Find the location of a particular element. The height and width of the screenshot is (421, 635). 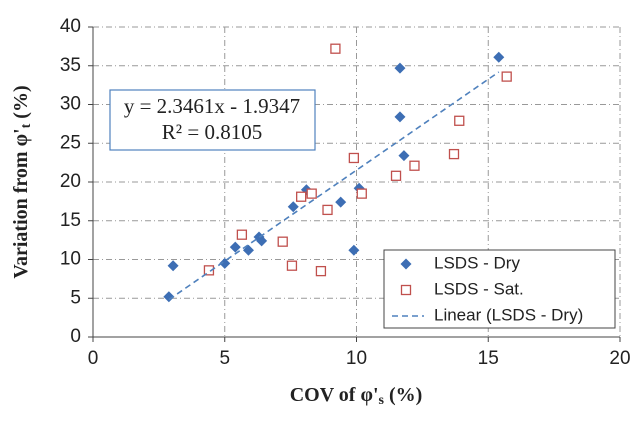

legend-label: Linear (LSDS - Dry) is located at coordinates (508, 314).